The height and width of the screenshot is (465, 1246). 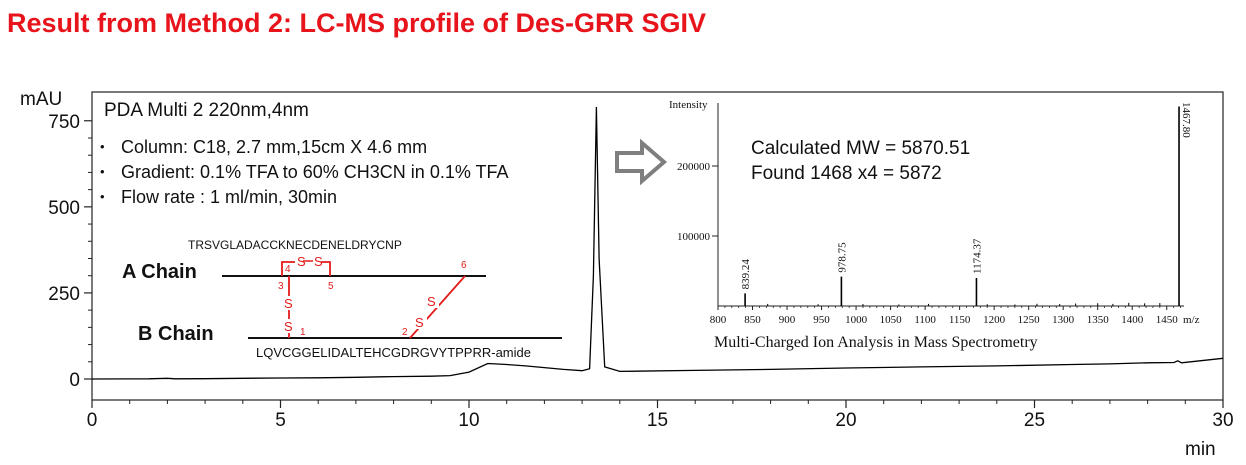 What do you see at coordinates (846, 173) in the screenshot?
I see `found-mw: Found 1468 x4 = 5872` at bounding box center [846, 173].